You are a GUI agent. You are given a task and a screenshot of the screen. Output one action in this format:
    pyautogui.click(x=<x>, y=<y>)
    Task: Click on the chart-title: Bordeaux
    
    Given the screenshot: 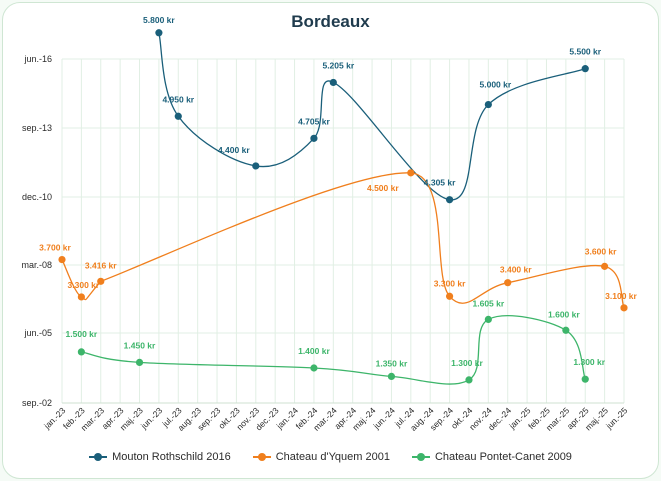 What is the action you would take?
    pyautogui.click(x=330, y=21)
    